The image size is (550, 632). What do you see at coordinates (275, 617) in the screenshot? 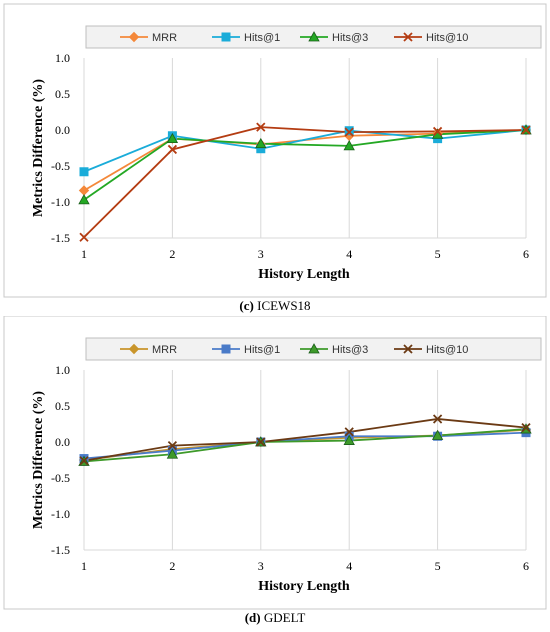
I see `chart-caption: (d) GDELT` at bounding box center [275, 617].